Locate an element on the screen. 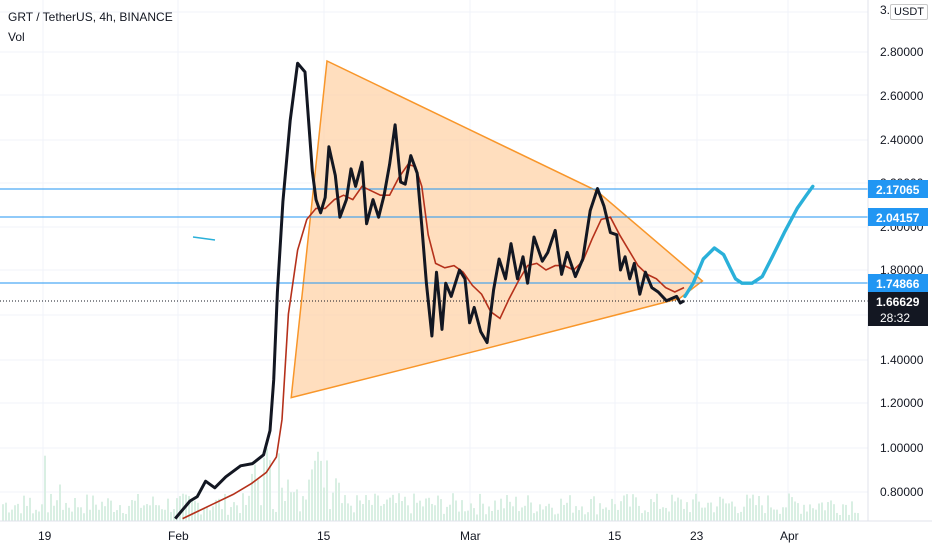 This screenshot has width=932, height=550. price-tick: 0.80000 is located at coordinates (902, 492).